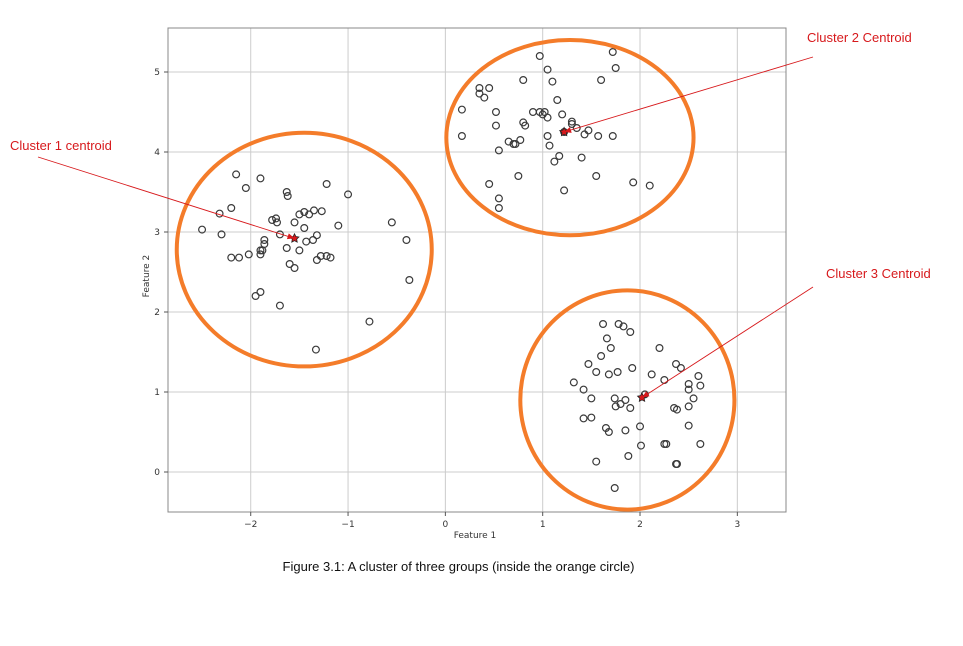 The height and width of the screenshot is (646, 963). Describe the element at coordinates (166, 197) in the screenshot. I see `cluster-1-annotation-arrow` at that location.